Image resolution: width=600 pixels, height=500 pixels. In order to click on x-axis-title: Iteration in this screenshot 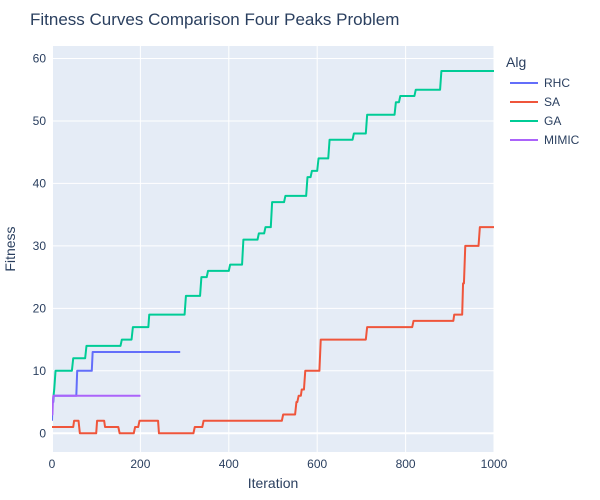, I will do `click(273, 483)`.